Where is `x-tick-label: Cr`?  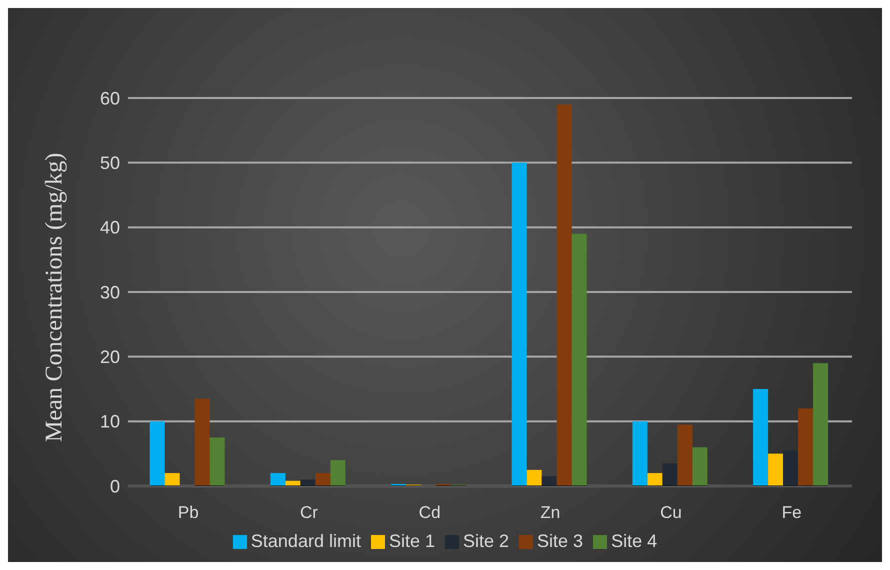 x-tick-label: Cr is located at coordinates (309, 512).